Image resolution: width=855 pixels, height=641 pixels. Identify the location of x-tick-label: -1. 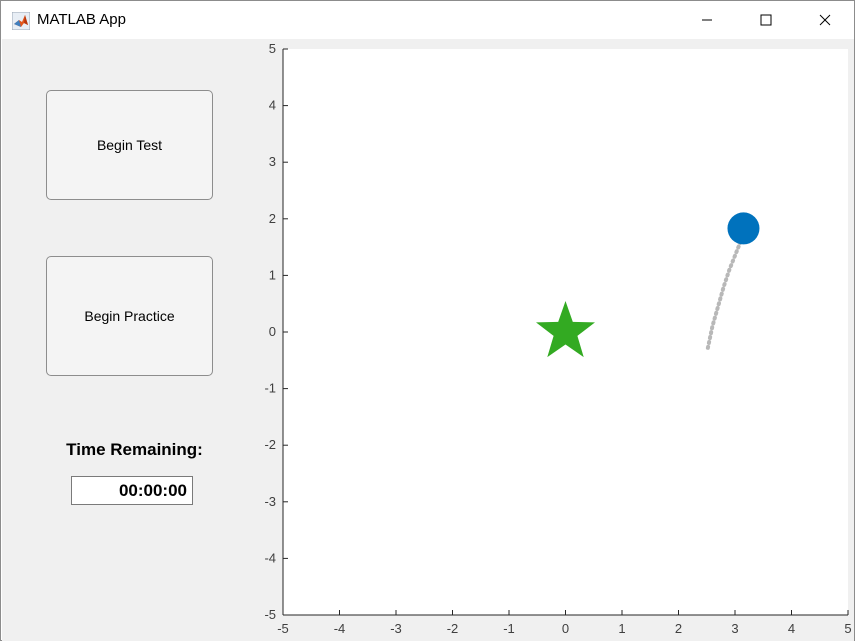
(509, 628).